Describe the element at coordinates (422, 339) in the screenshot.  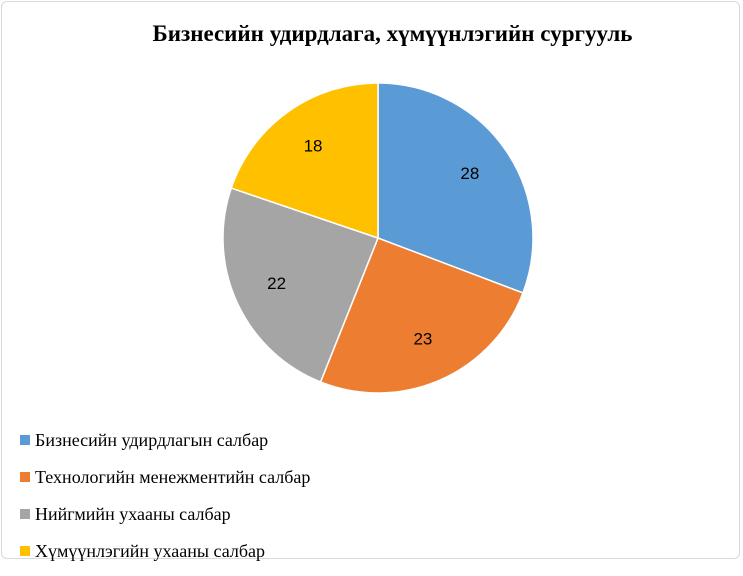
I see `data-label: 23` at that location.